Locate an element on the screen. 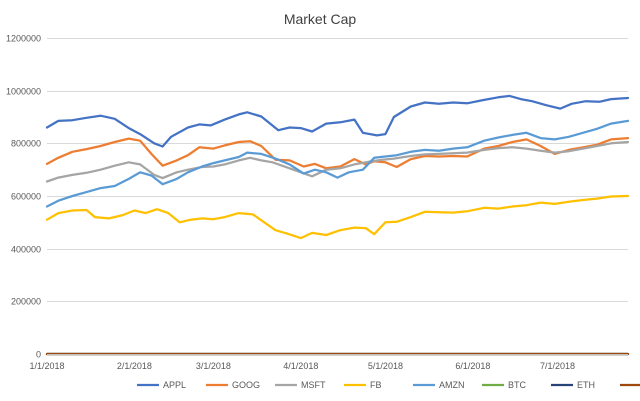 Image resolution: width=640 pixels, height=401 pixels. series-line-fb is located at coordinates (337, 217).